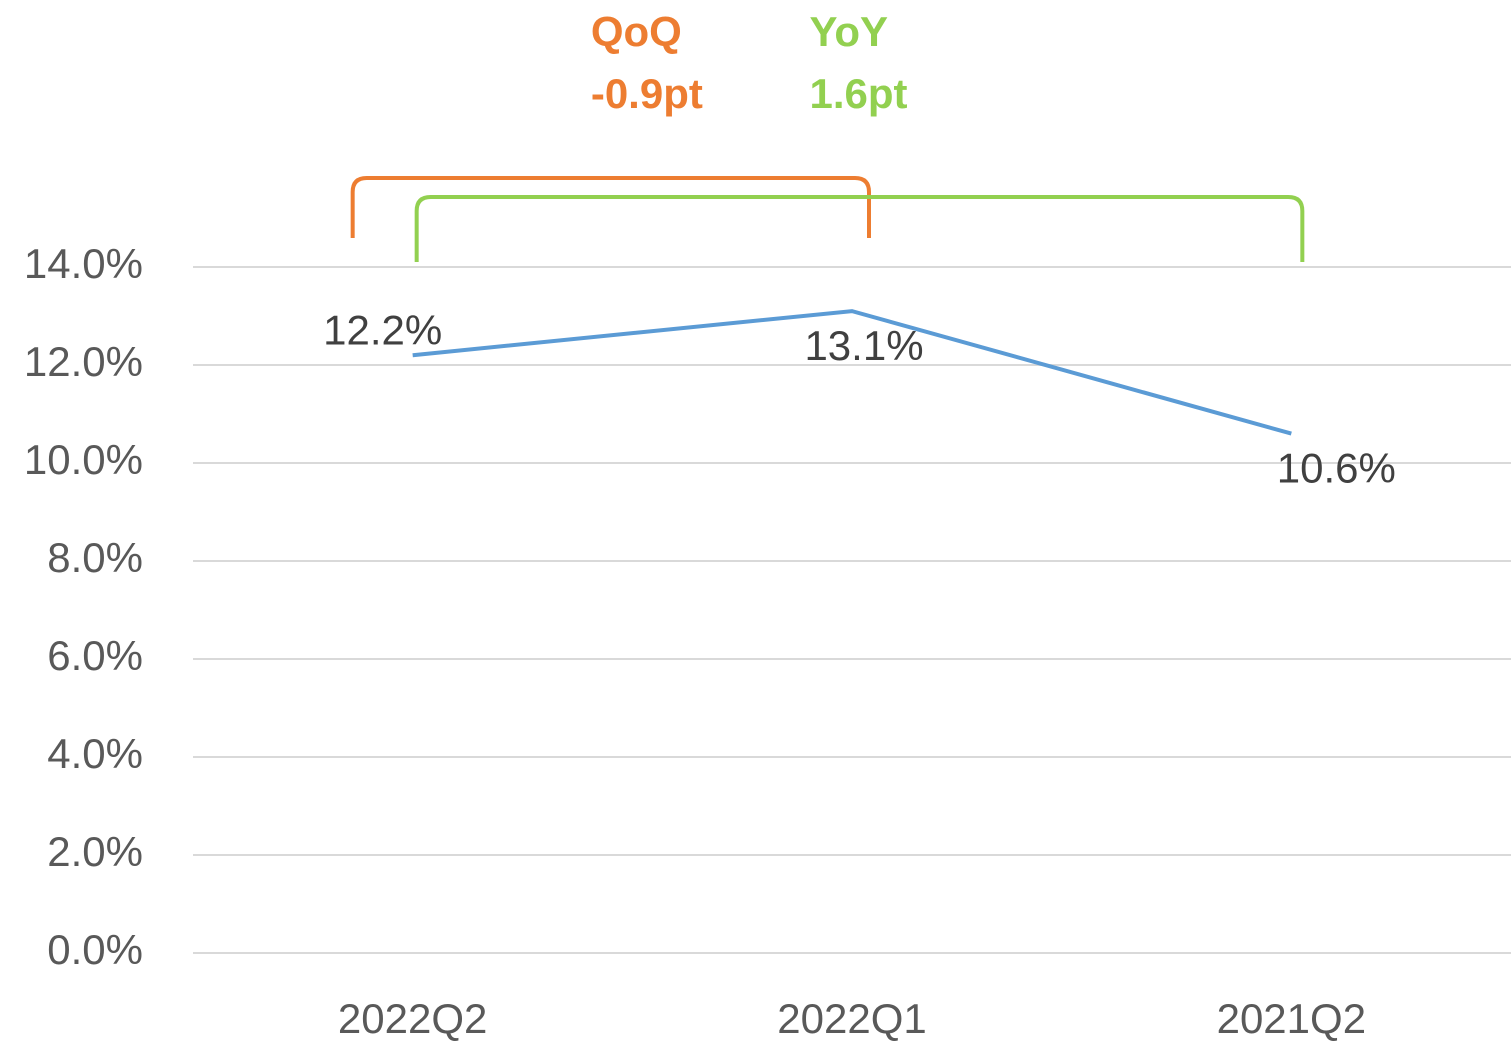 This screenshot has width=1511, height=1044. What do you see at coordinates (95, 949) in the screenshot?
I see `y-tick-label: 0.0%` at bounding box center [95, 949].